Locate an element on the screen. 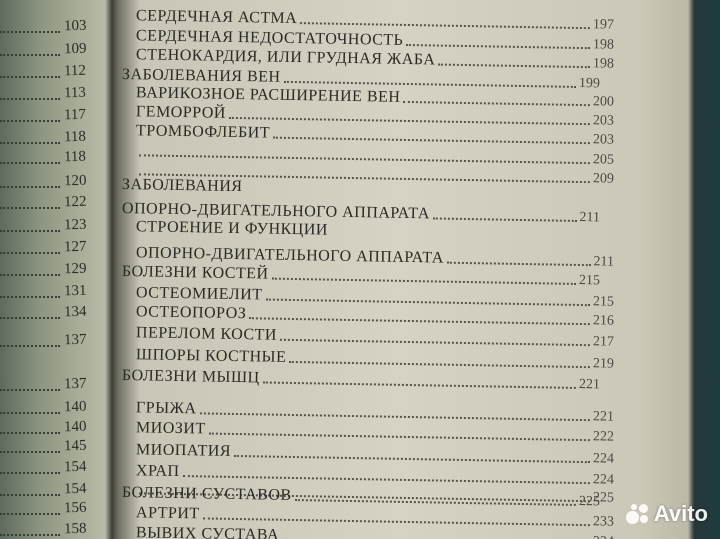  toc-entry-title: ТРОМБОФЛЕБИТ is located at coordinates (203, 132).